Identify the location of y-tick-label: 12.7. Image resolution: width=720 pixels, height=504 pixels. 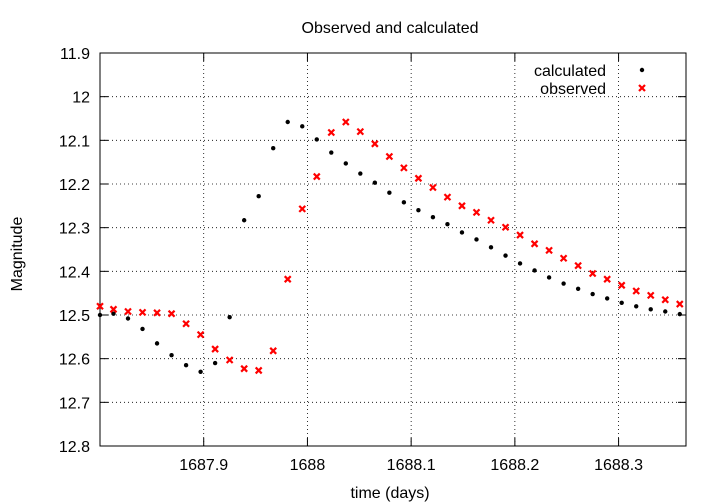
(74, 403).